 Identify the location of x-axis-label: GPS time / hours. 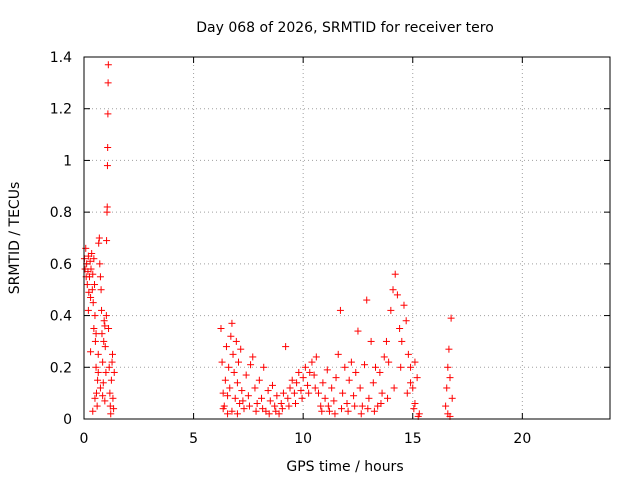
(344, 467).